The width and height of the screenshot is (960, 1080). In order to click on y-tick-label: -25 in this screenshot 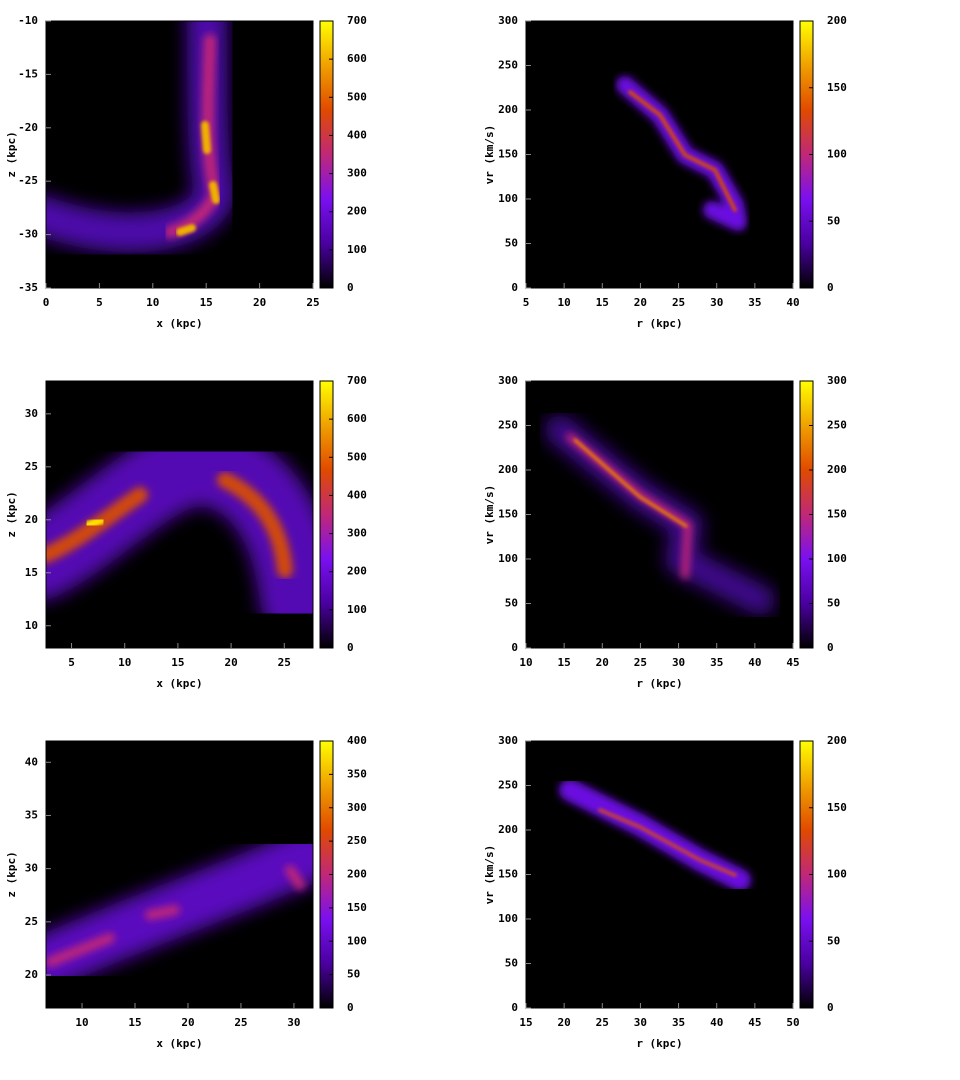, I will do `click(28, 180)`.